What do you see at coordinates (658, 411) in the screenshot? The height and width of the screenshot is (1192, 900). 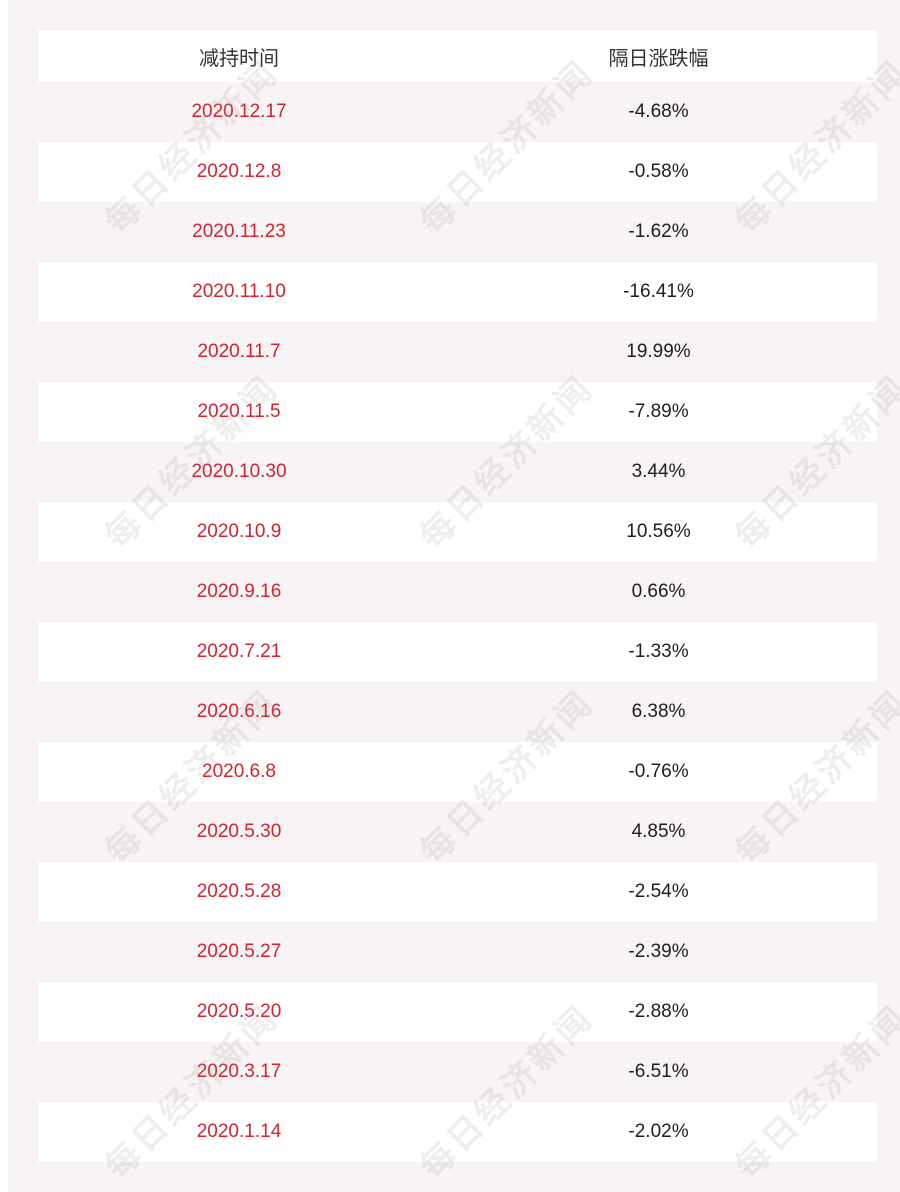 I see `next-day-change-cell: -7.89%` at bounding box center [658, 411].